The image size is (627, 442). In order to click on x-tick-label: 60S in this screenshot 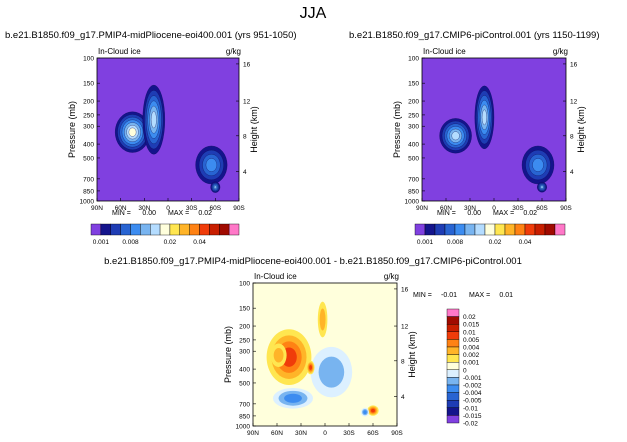, I will do `click(216, 208)`.